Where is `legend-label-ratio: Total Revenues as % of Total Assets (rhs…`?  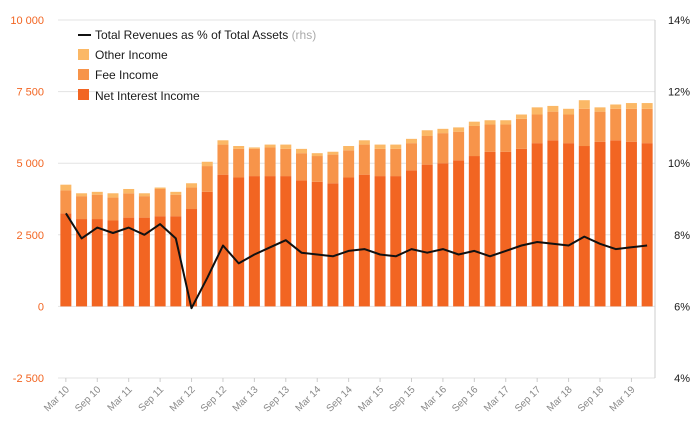 legend-label-ratio: Total Revenues as % of Total Assets (rhs… is located at coordinates (205, 35).